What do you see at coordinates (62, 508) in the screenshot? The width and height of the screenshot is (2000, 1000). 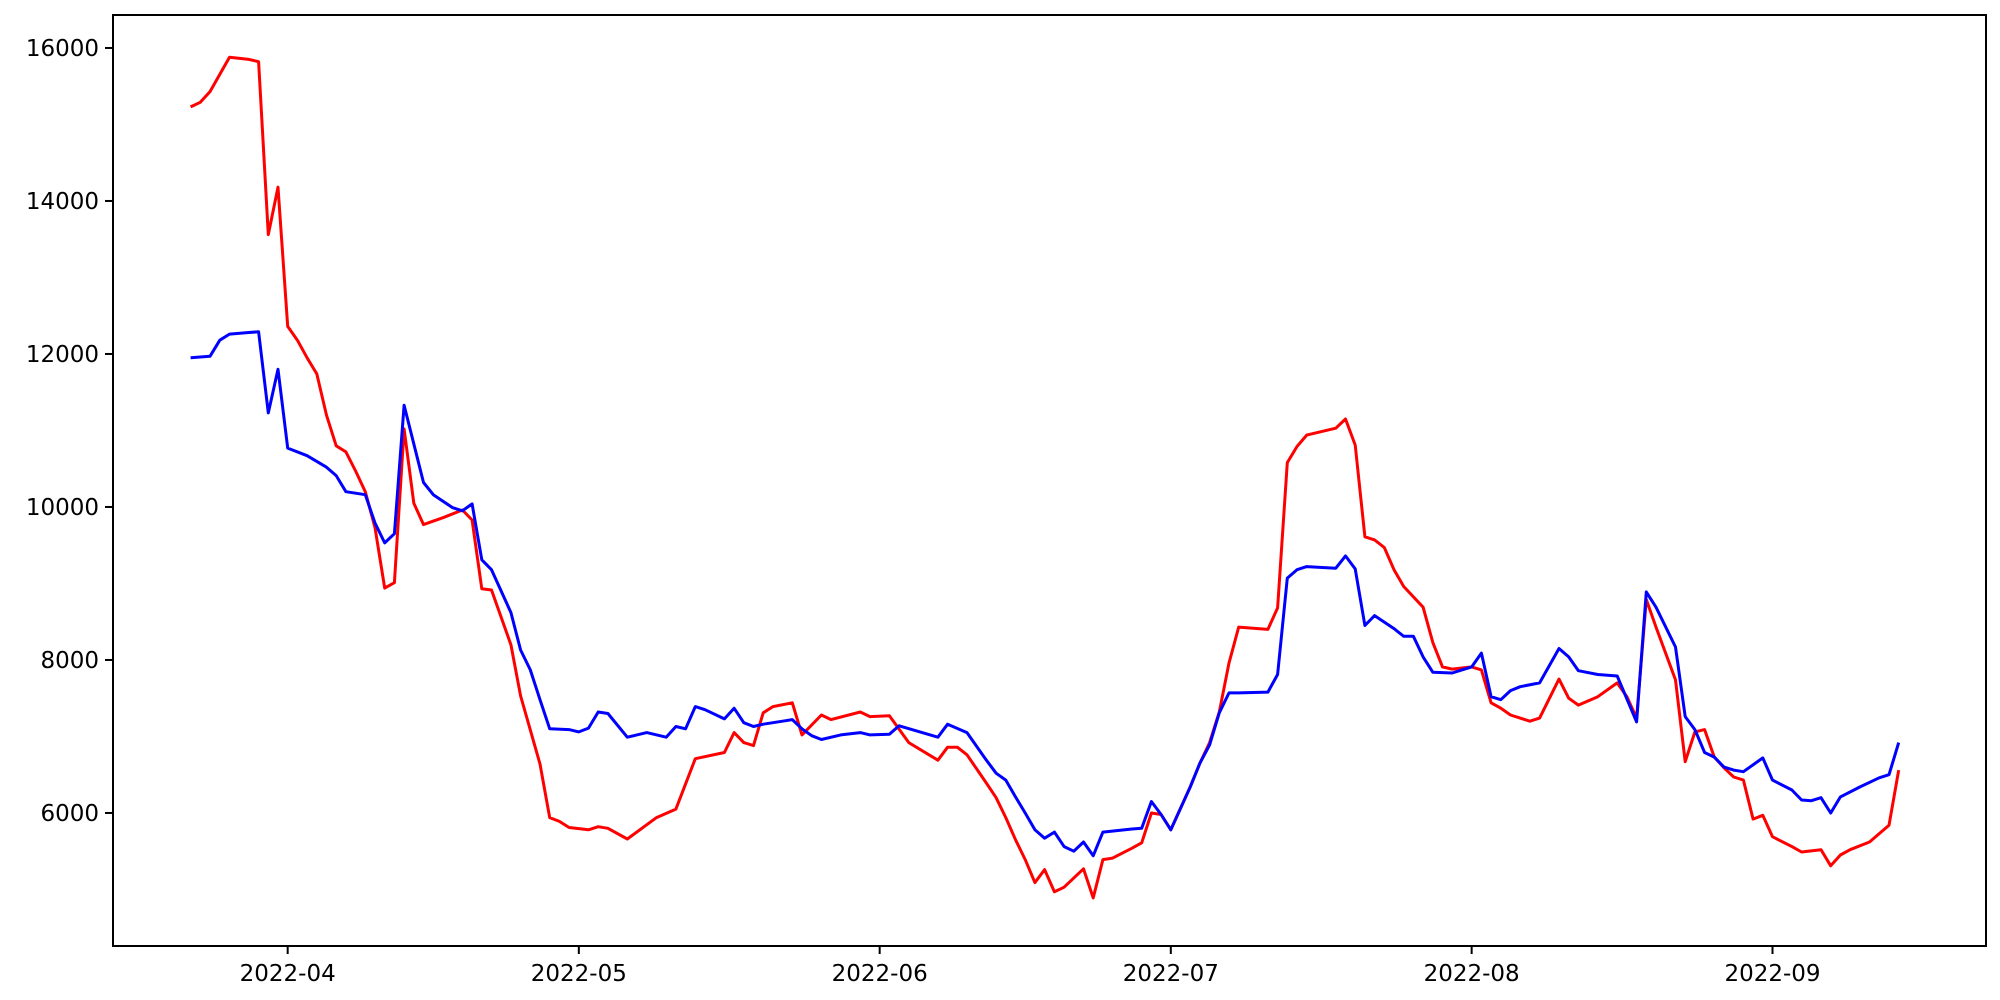 I see `y-tick-label: 10000` at bounding box center [62, 508].